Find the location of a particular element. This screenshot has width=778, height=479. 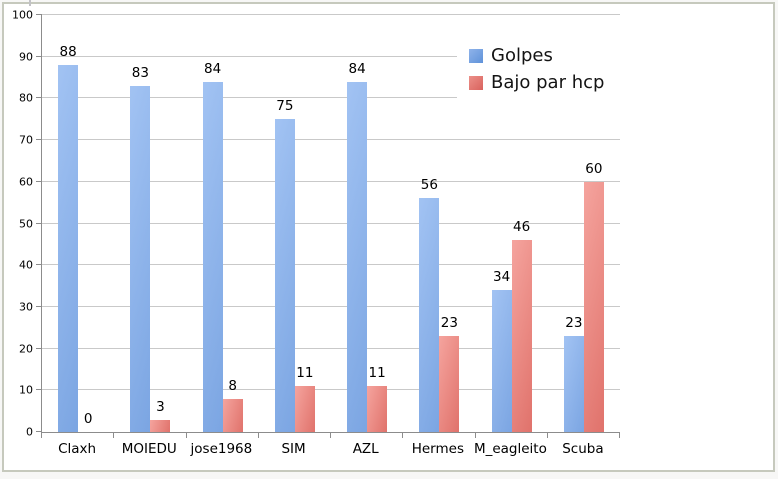

bar-group-SIM: 75 11 is located at coordinates (295, 223).